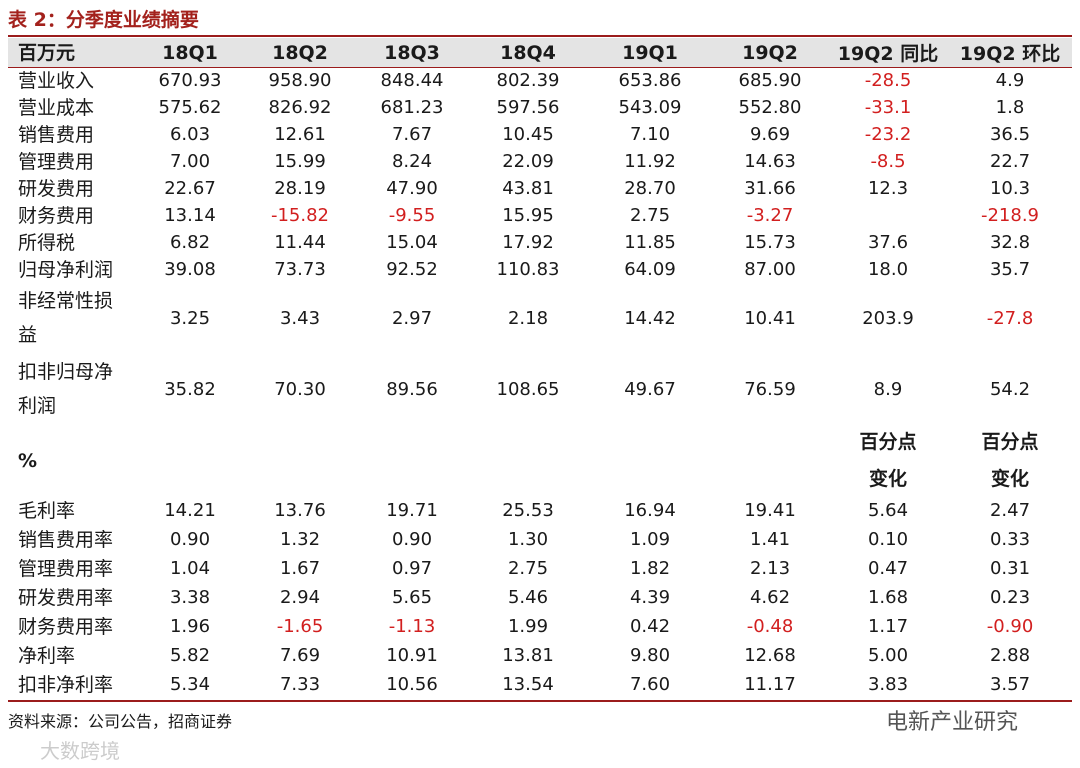  What do you see at coordinates (540, 461) in the screenshot?
I see `table-row: % 百分点变化 百分点变化` at bounding box center [540, 461].